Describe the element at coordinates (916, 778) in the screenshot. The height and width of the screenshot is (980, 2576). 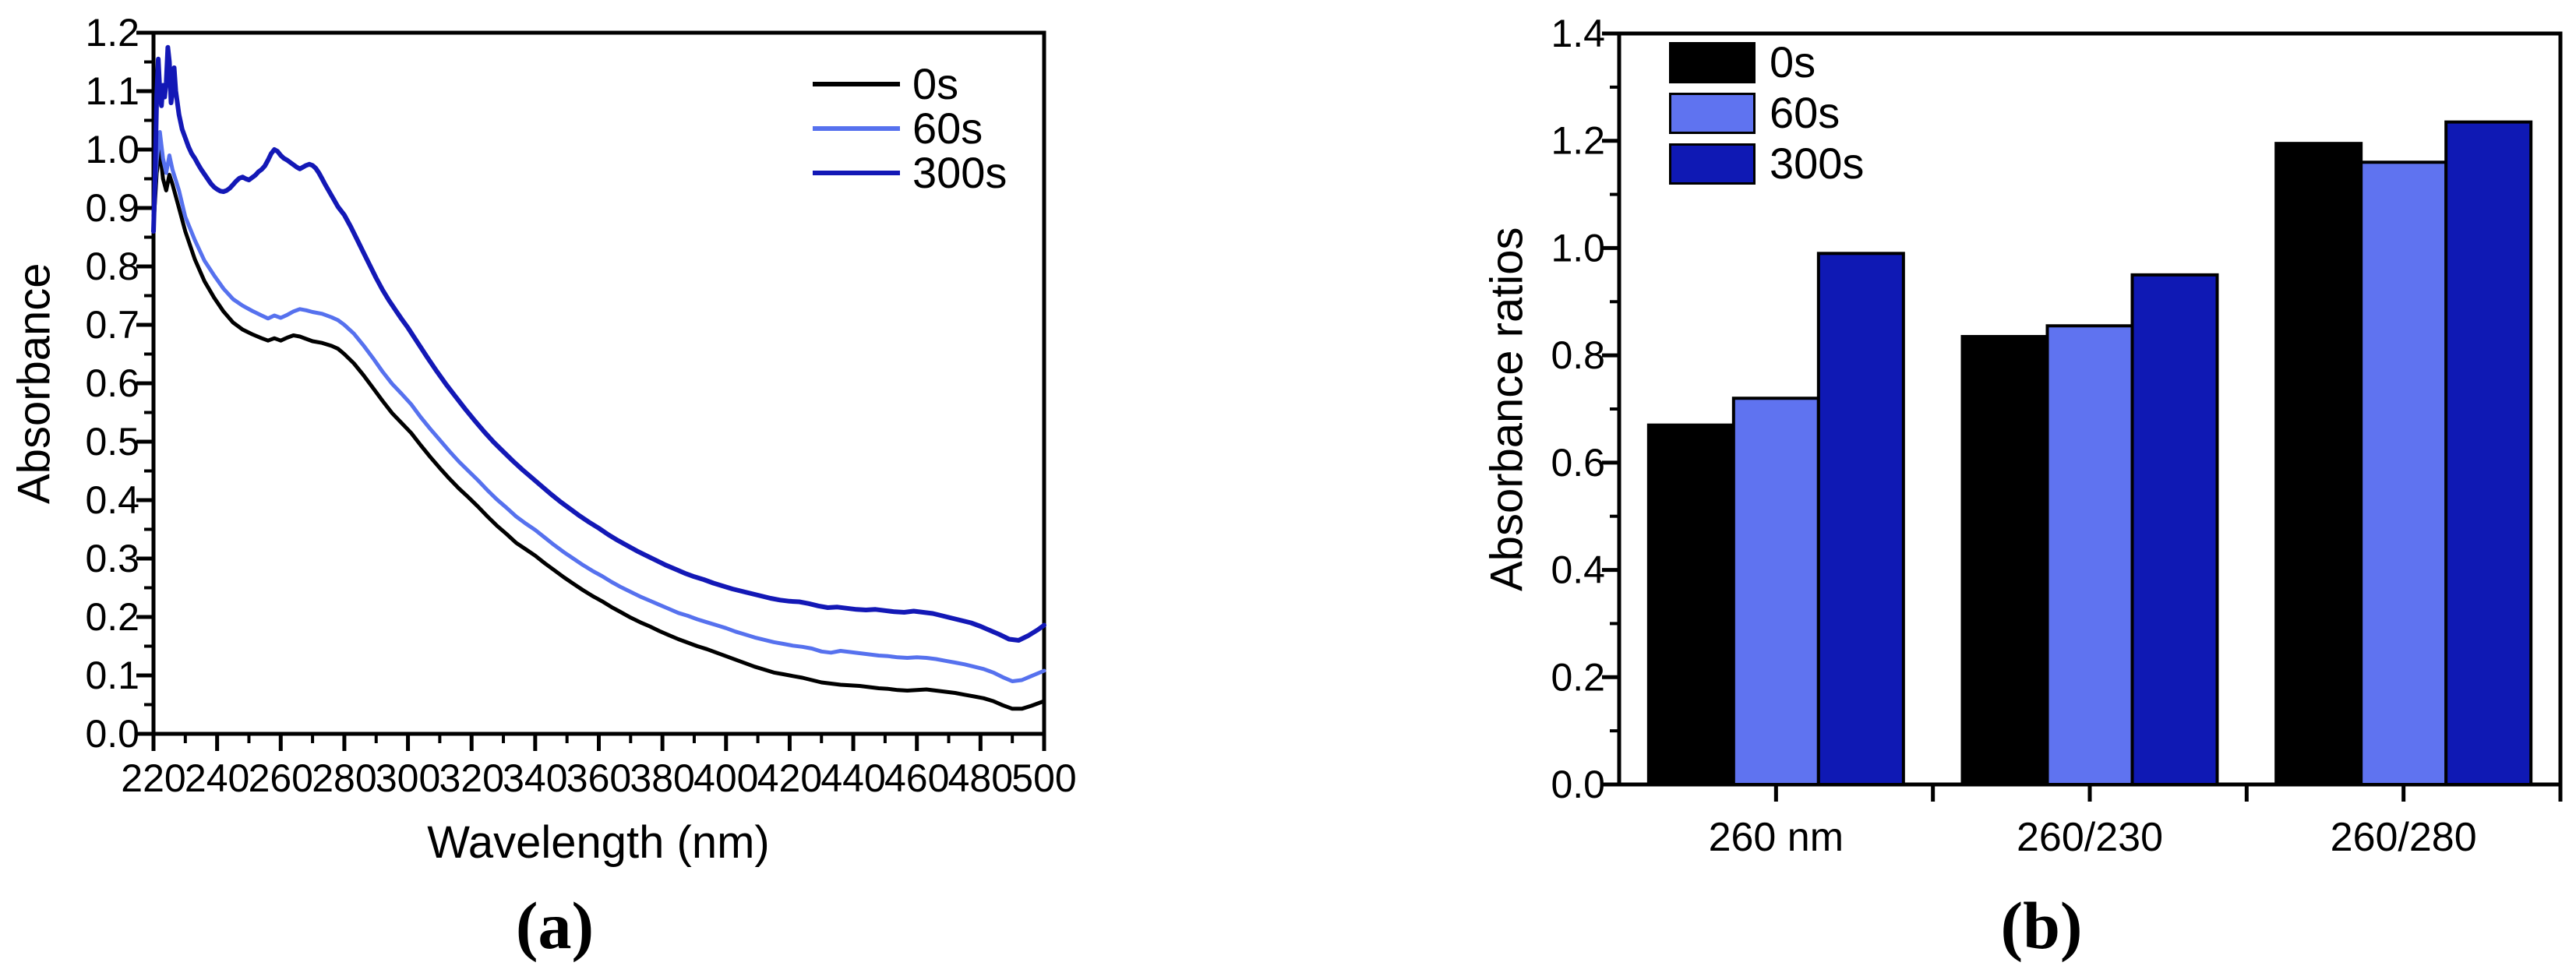
I see `chart-a-x-tick-label: 460` at that location.